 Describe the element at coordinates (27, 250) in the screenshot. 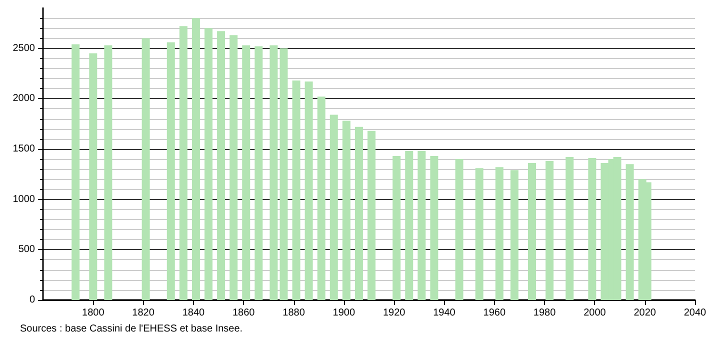

I see `y-tick-label: 500` at that location.